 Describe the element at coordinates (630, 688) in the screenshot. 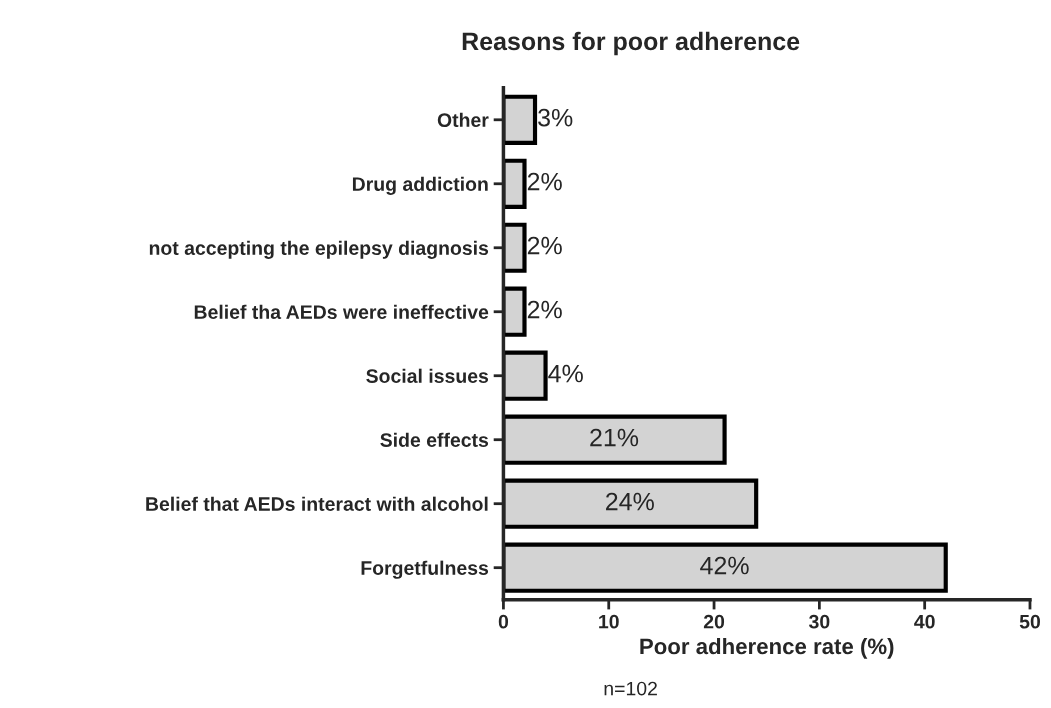

I see `text: n=102` at that location.